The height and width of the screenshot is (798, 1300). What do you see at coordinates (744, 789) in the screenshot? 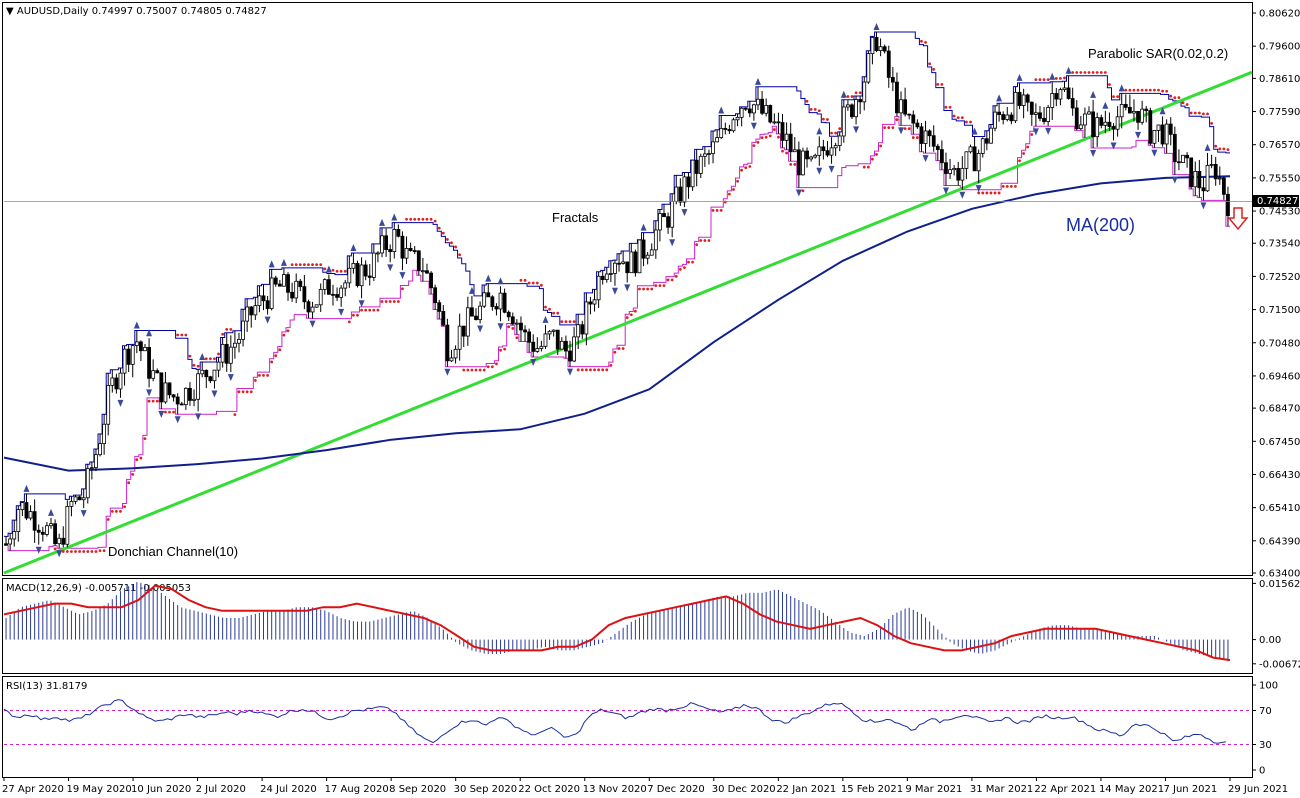
I see `time-axis-label: 30 Dec 2020` at bounding box center [744, 789].